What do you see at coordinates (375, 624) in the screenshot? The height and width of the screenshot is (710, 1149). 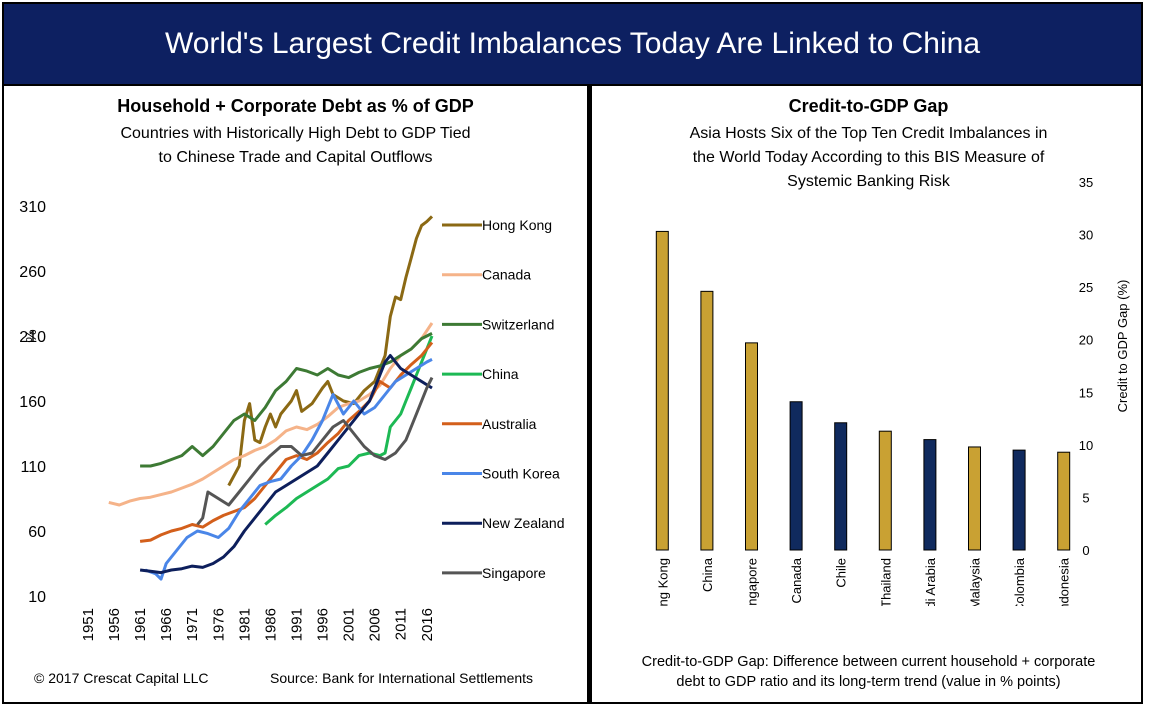 I see `x-tick-label-2006: 2006` at bounding box center [375, 624].